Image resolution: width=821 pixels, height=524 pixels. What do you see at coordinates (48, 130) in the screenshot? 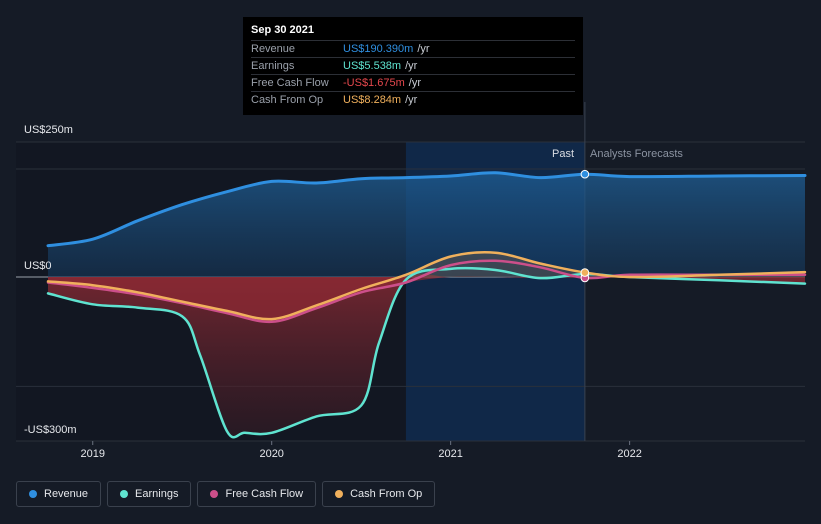
I see `y-axis-top-label: US$250m` at bounding box center [48, 130].